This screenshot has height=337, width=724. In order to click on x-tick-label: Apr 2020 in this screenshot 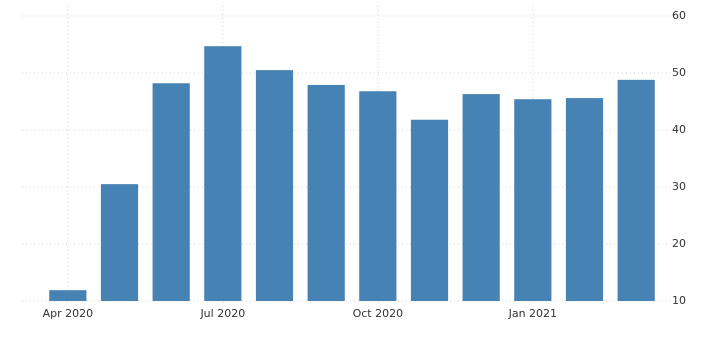, I will do `click(68, 313)`.